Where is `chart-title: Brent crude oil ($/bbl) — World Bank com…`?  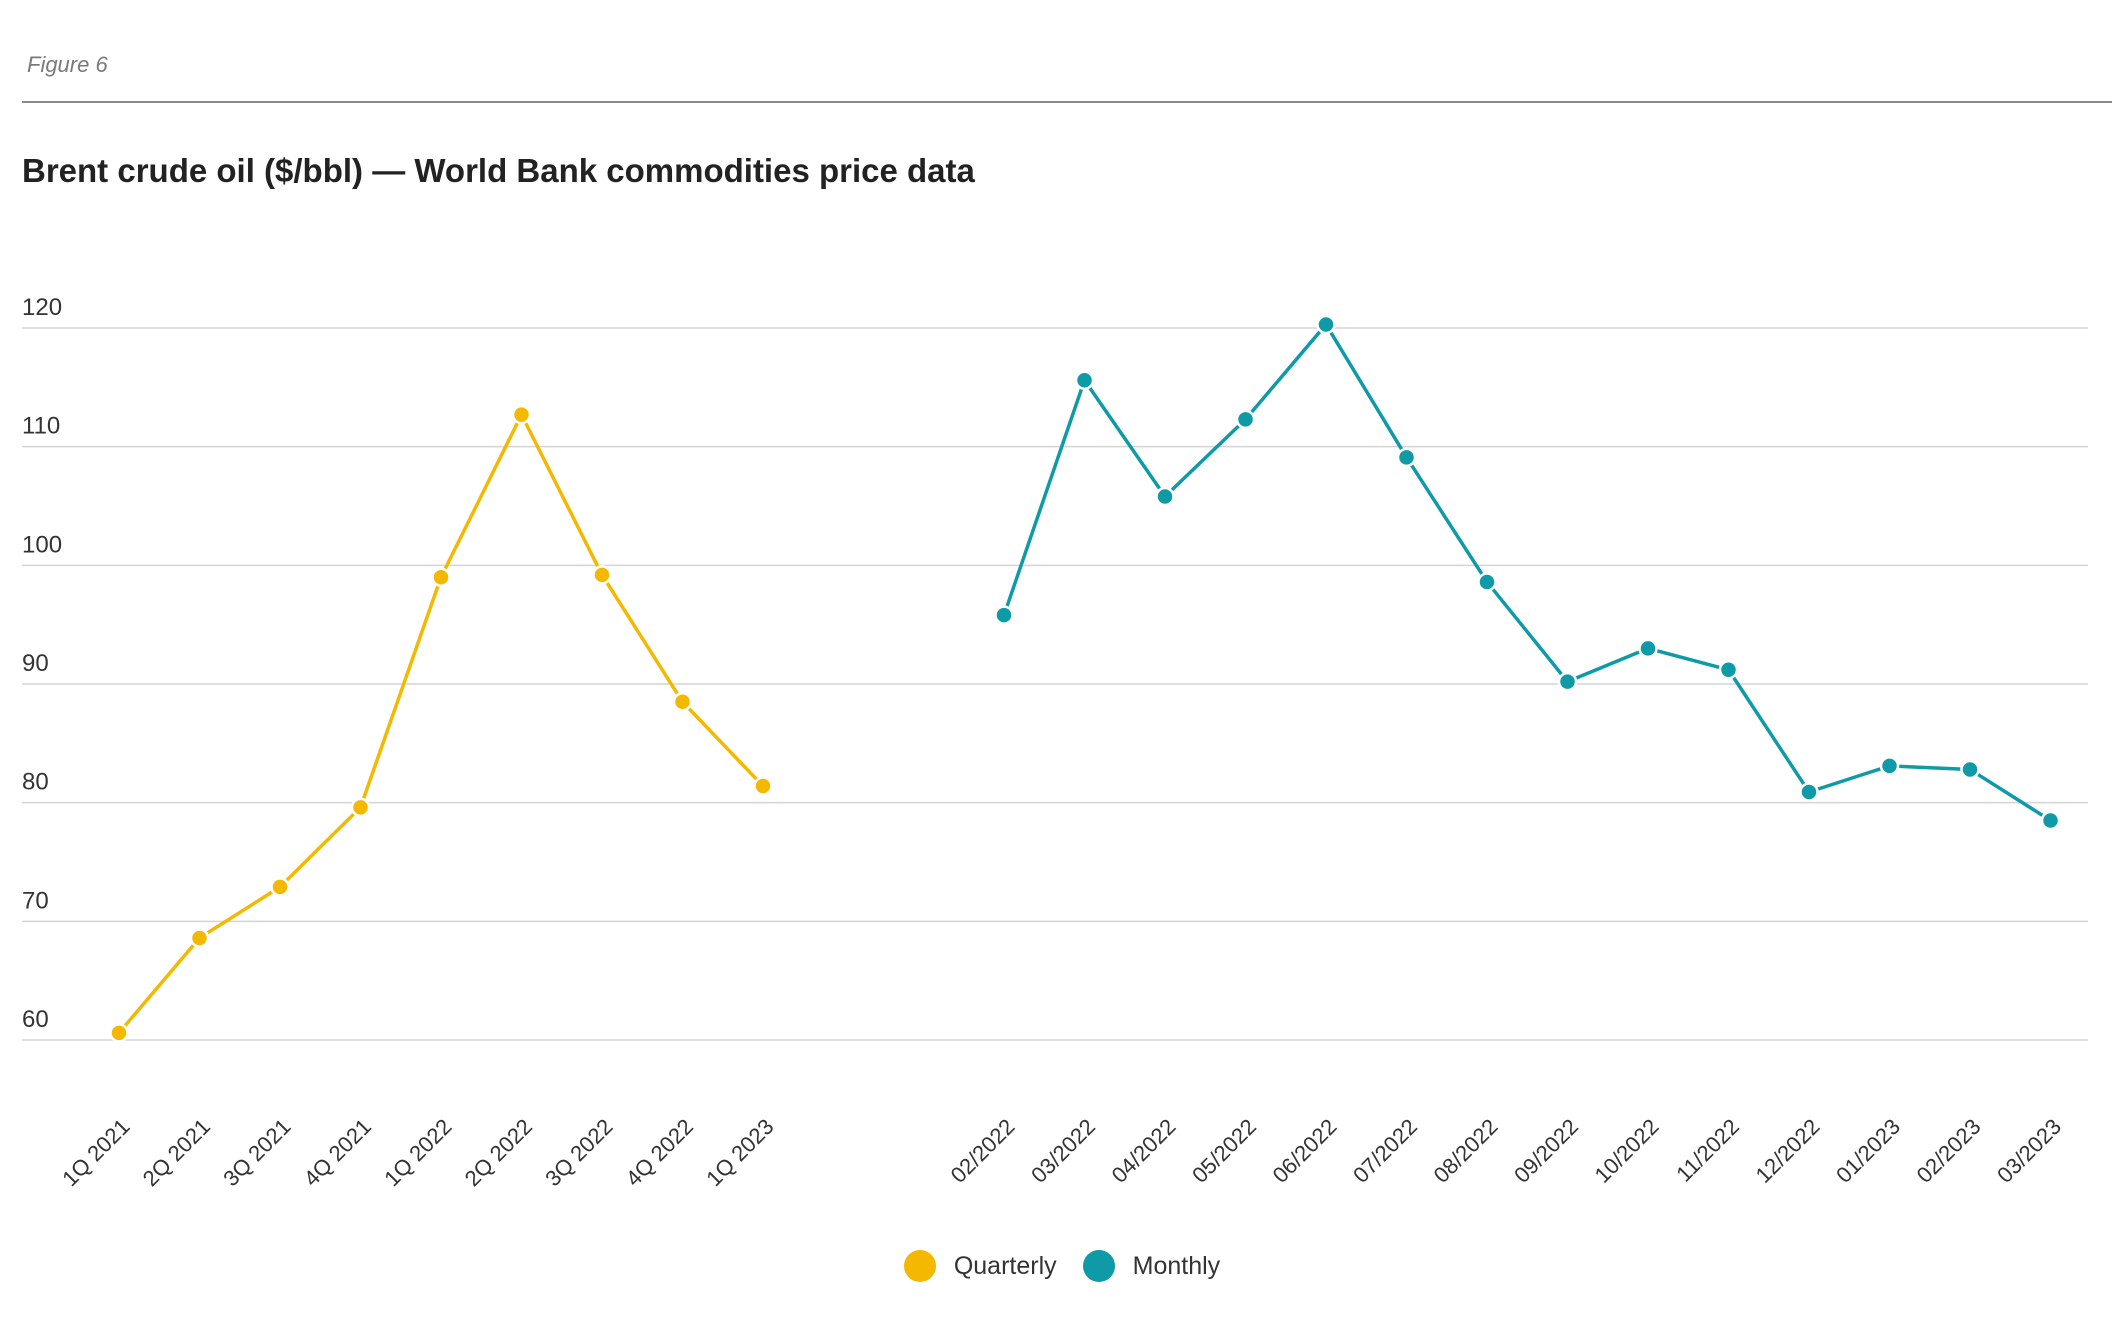
chart-title: Brent crude oil ($/bbl) — World Bank com… is located at coordinates (498, 170).